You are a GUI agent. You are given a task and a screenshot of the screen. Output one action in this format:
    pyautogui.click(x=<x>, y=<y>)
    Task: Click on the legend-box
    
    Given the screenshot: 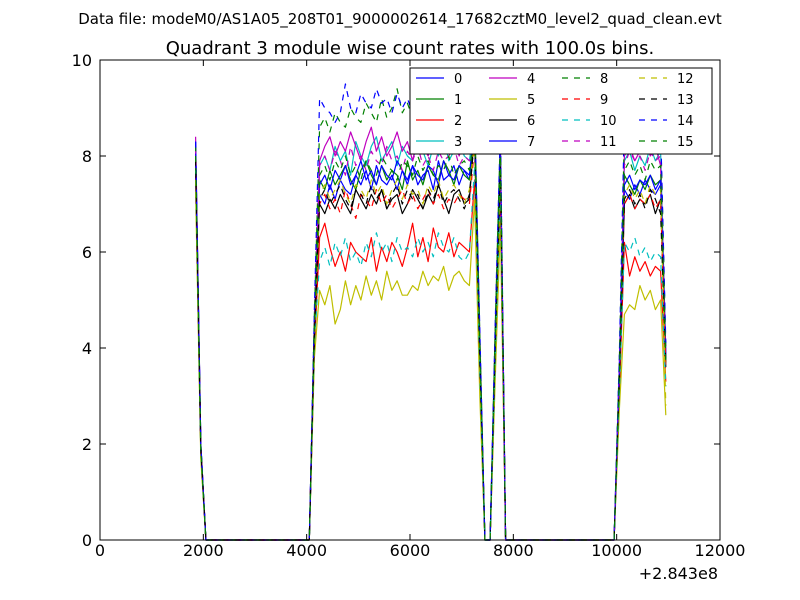 What is the action you would take?
    pyautogui.click(x=561, y=111)
    